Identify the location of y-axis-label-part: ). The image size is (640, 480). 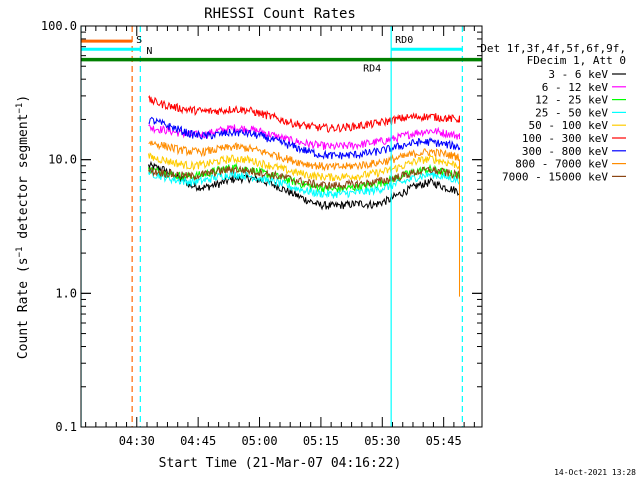
(23, 99).